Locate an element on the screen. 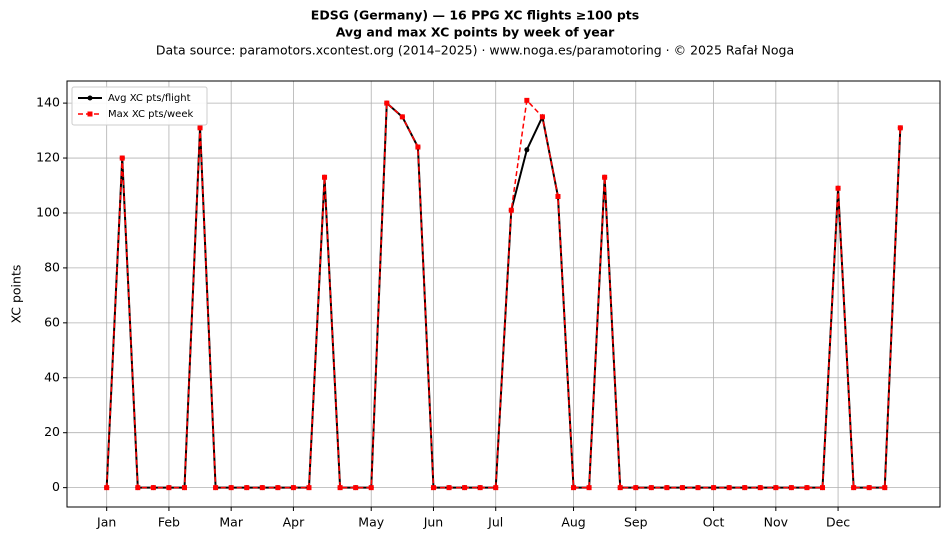 The width and height of the screenshot is (950, 539). x-tick-label: Oct is located at coordinates (714, 522).